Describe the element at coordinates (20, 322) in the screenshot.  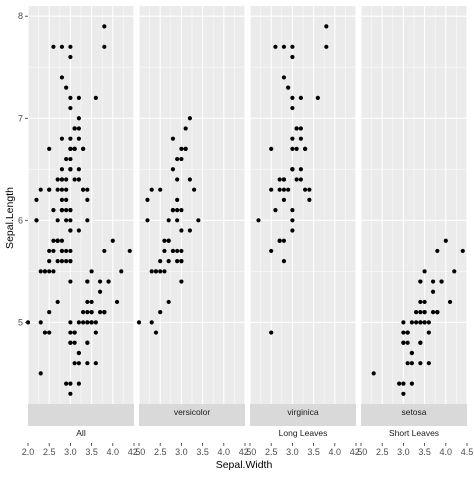
I see `y-tick-label: 5` at that location.